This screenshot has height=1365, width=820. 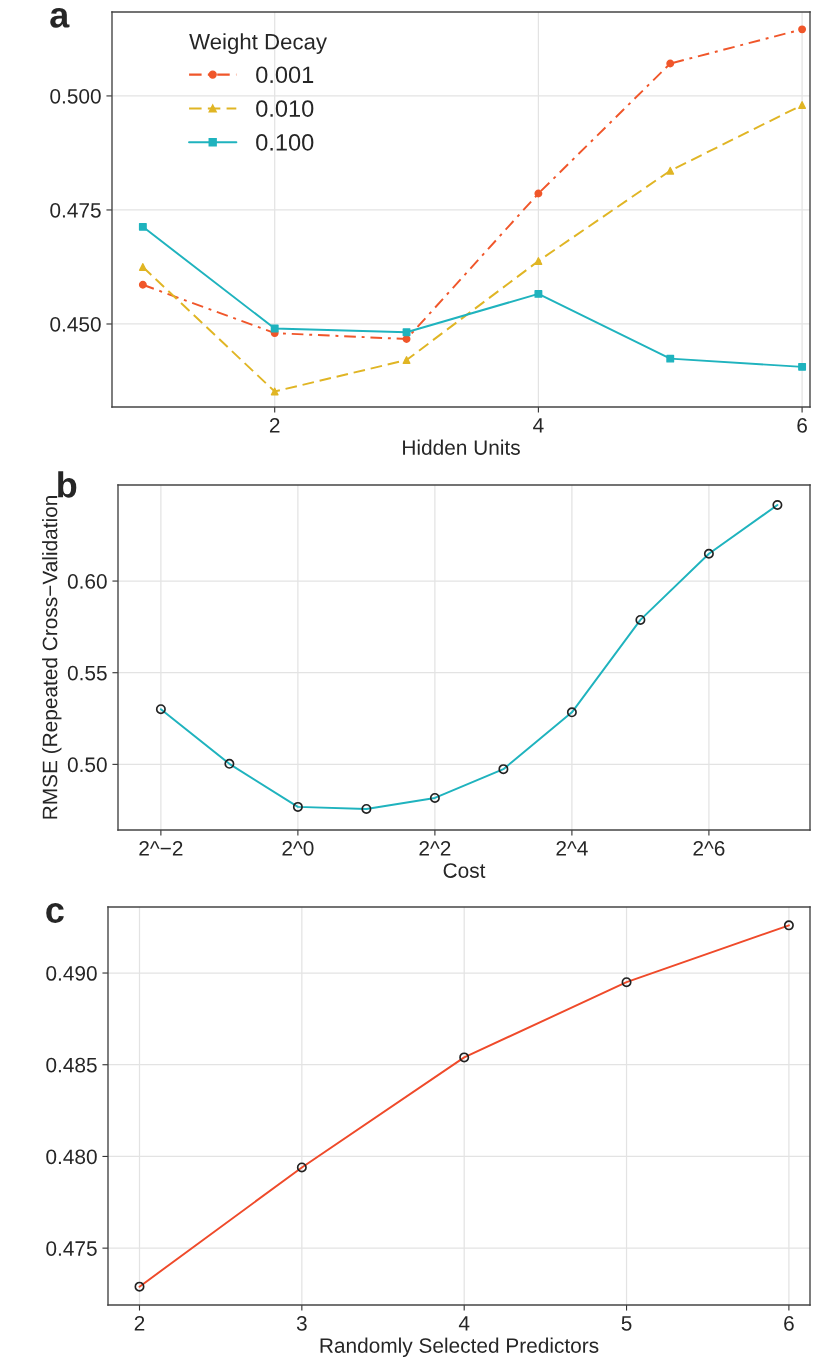 What do you see at coordinates (67, 484) in the screenshot?
I see `chart-title: b` at bounding box center [67, 484].